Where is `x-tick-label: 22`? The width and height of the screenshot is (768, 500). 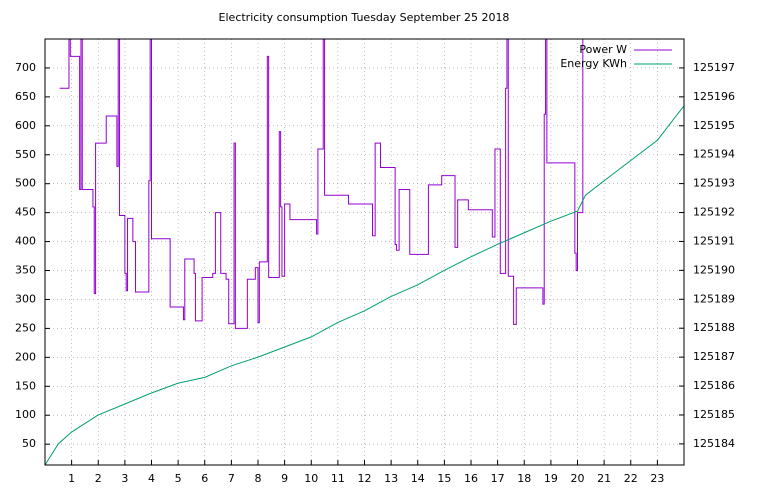
x-tick-label: 22 is located at coordinates (631, 478).